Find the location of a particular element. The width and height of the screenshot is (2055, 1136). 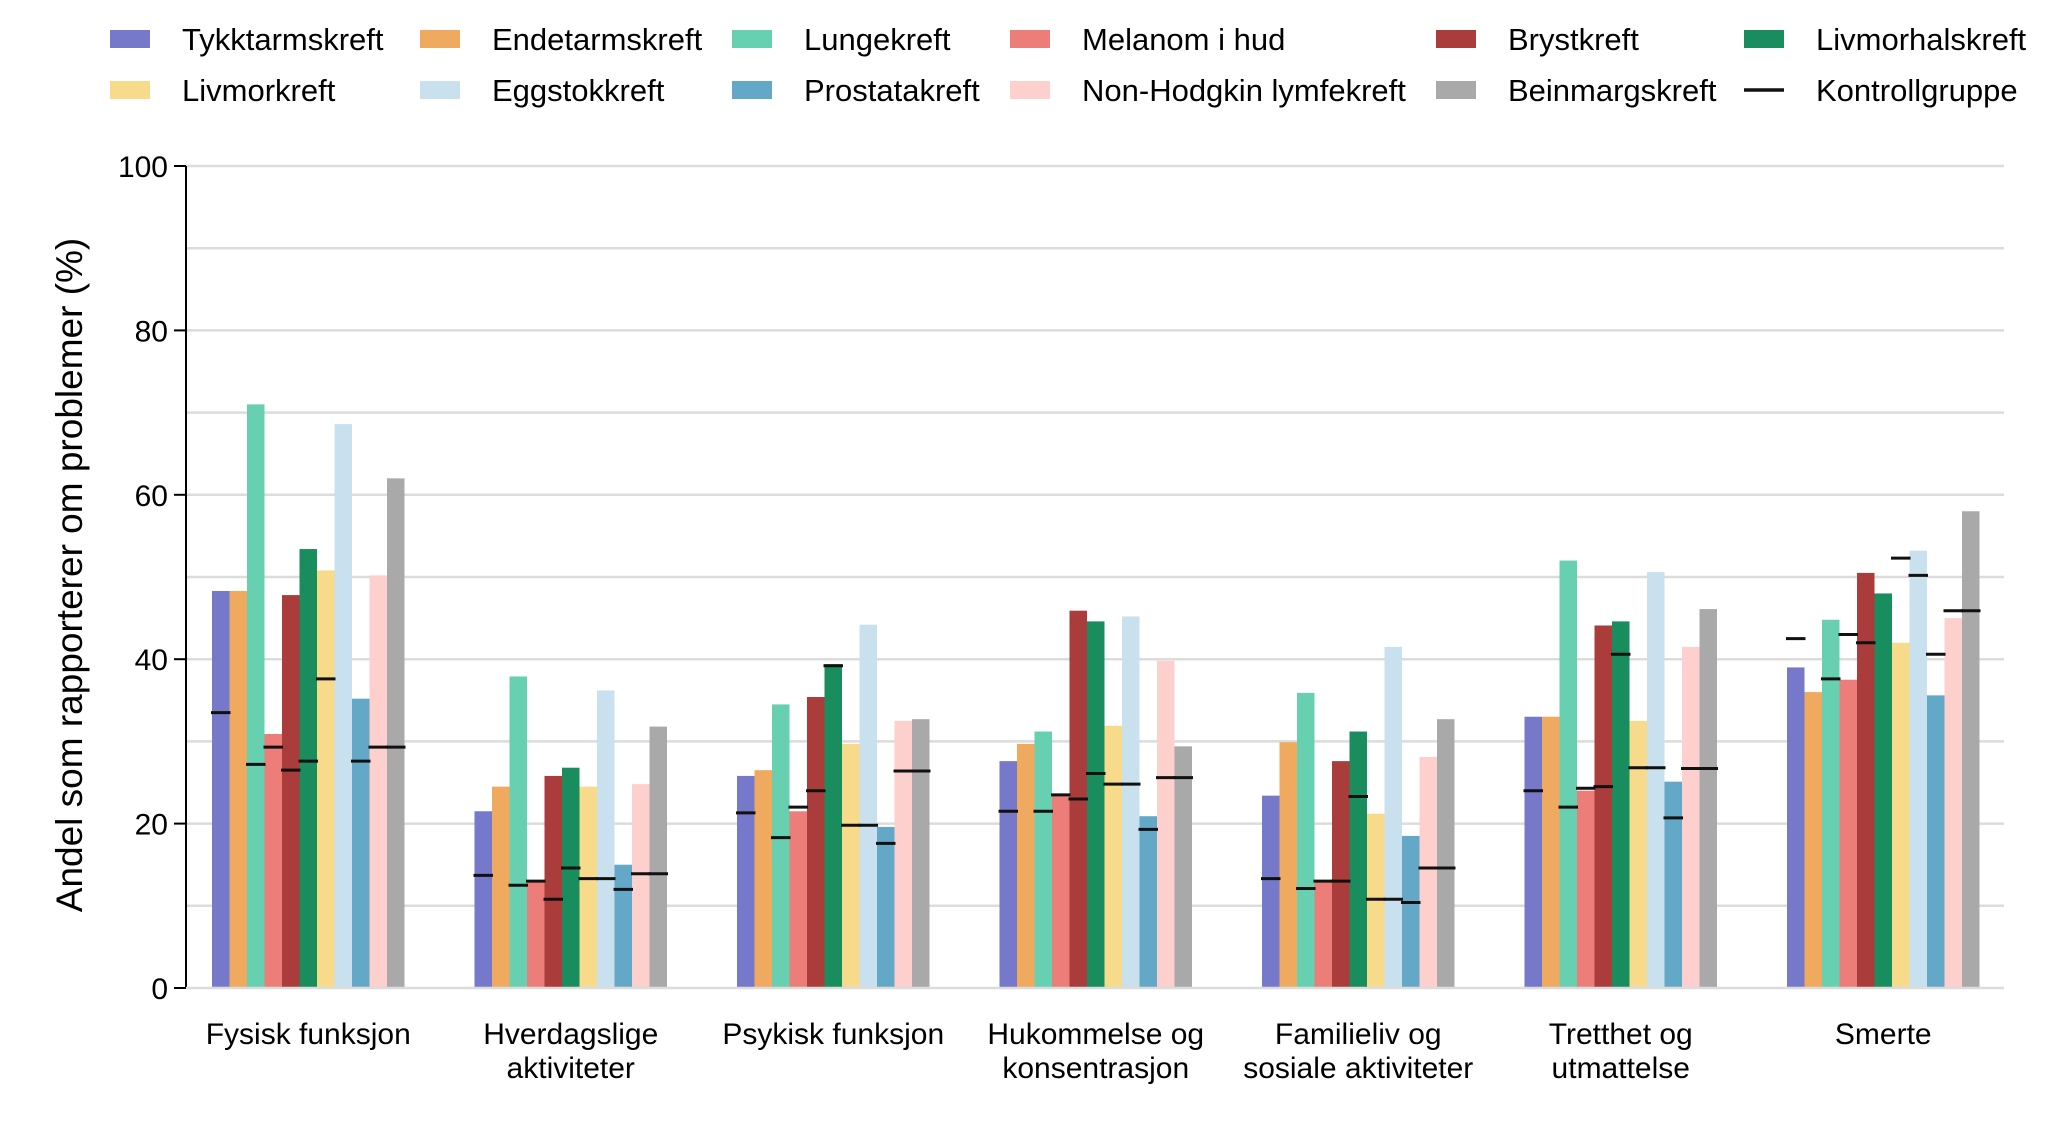

y-tick-label: 80 is located at coordinates (151, 331).